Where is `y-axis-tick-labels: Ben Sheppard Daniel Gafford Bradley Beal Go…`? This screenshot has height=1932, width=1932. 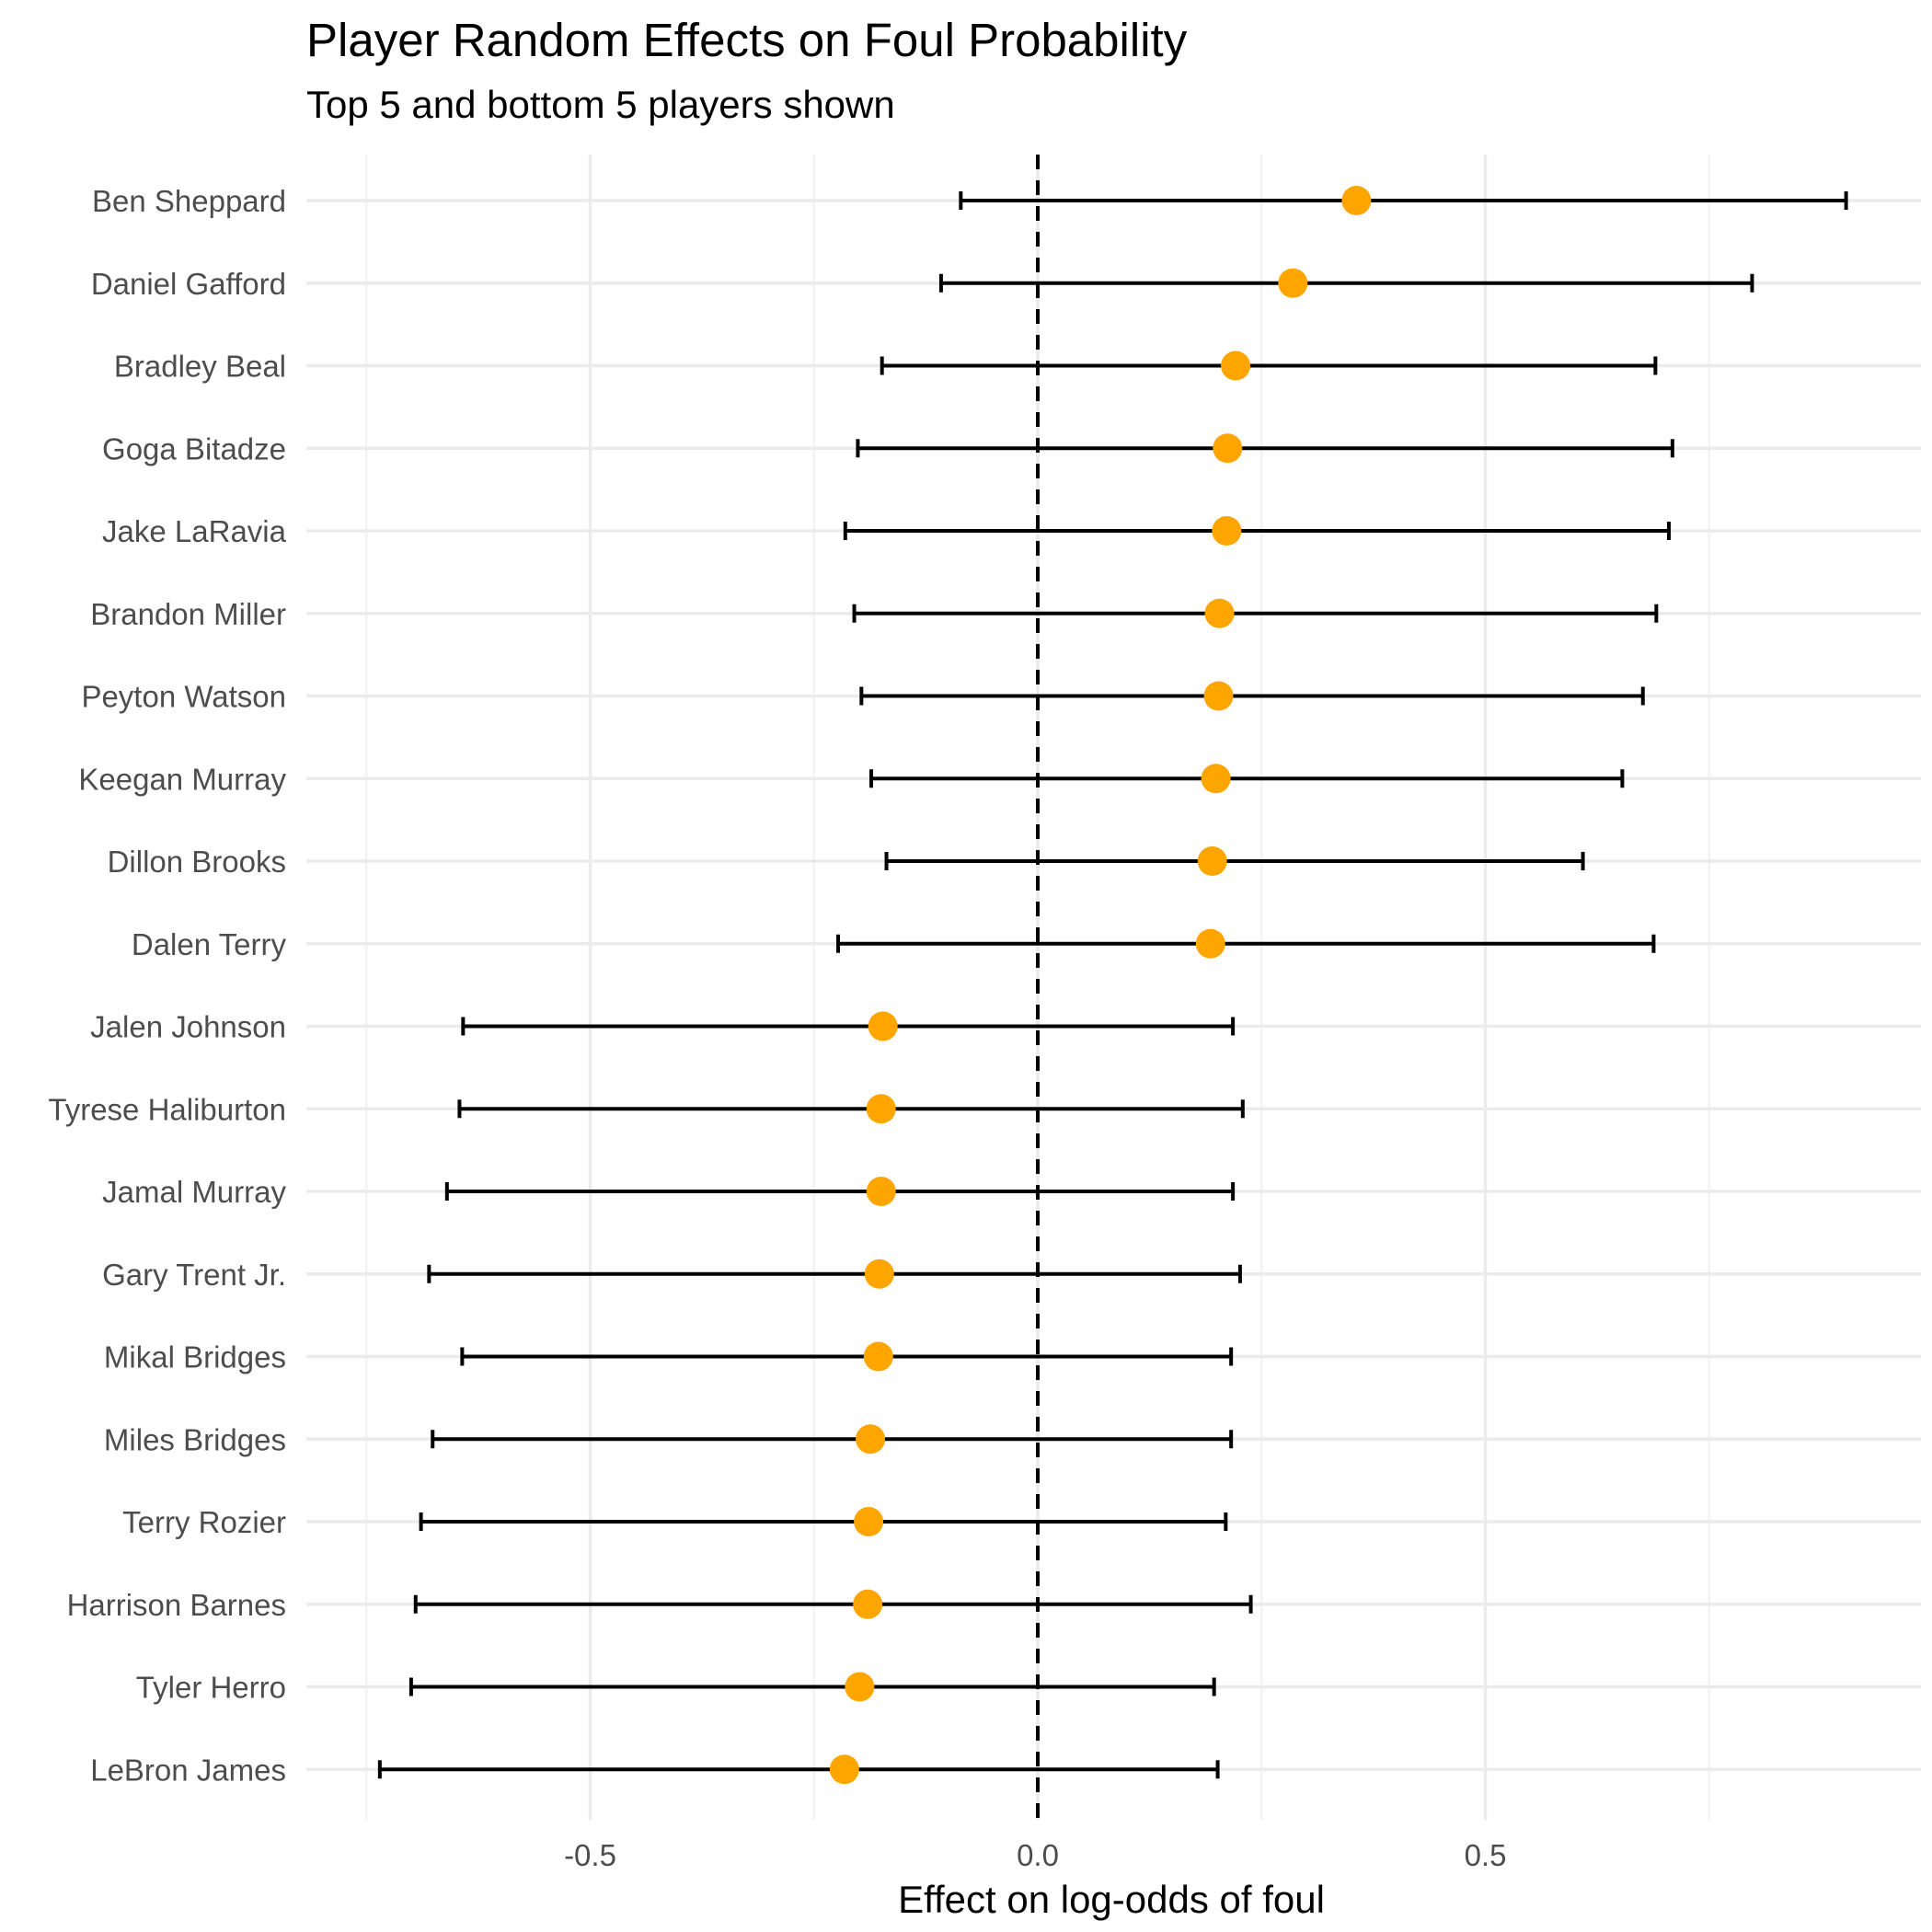
y-axis-tick-labels: Ben Sheppard Daniel Gafford Bradley Beal Go… is located at coordinates (167, 985).